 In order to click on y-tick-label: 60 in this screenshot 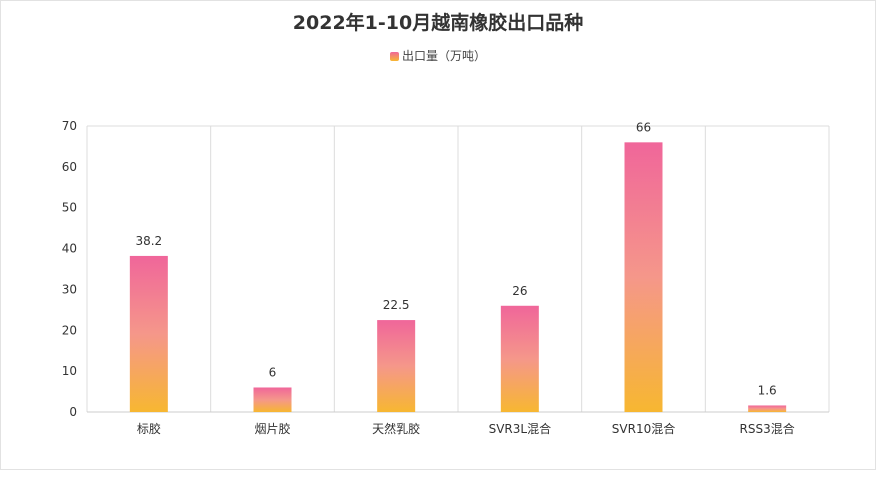, I will do `click(69, 167)`.